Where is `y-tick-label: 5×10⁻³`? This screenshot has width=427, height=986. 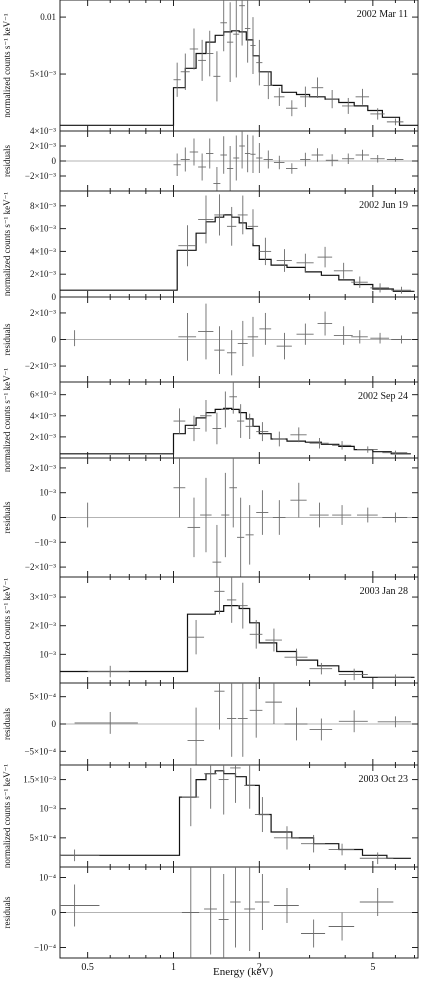 y-tick-label: 5×10⁻³ is located at coordinates (43, 74).